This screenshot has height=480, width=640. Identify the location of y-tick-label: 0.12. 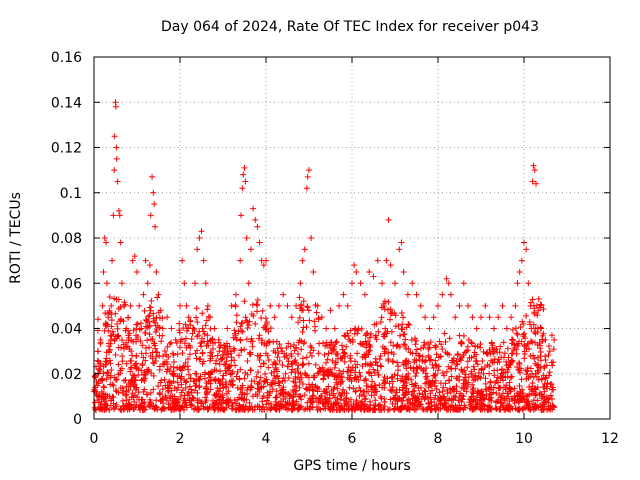
(66, 149).